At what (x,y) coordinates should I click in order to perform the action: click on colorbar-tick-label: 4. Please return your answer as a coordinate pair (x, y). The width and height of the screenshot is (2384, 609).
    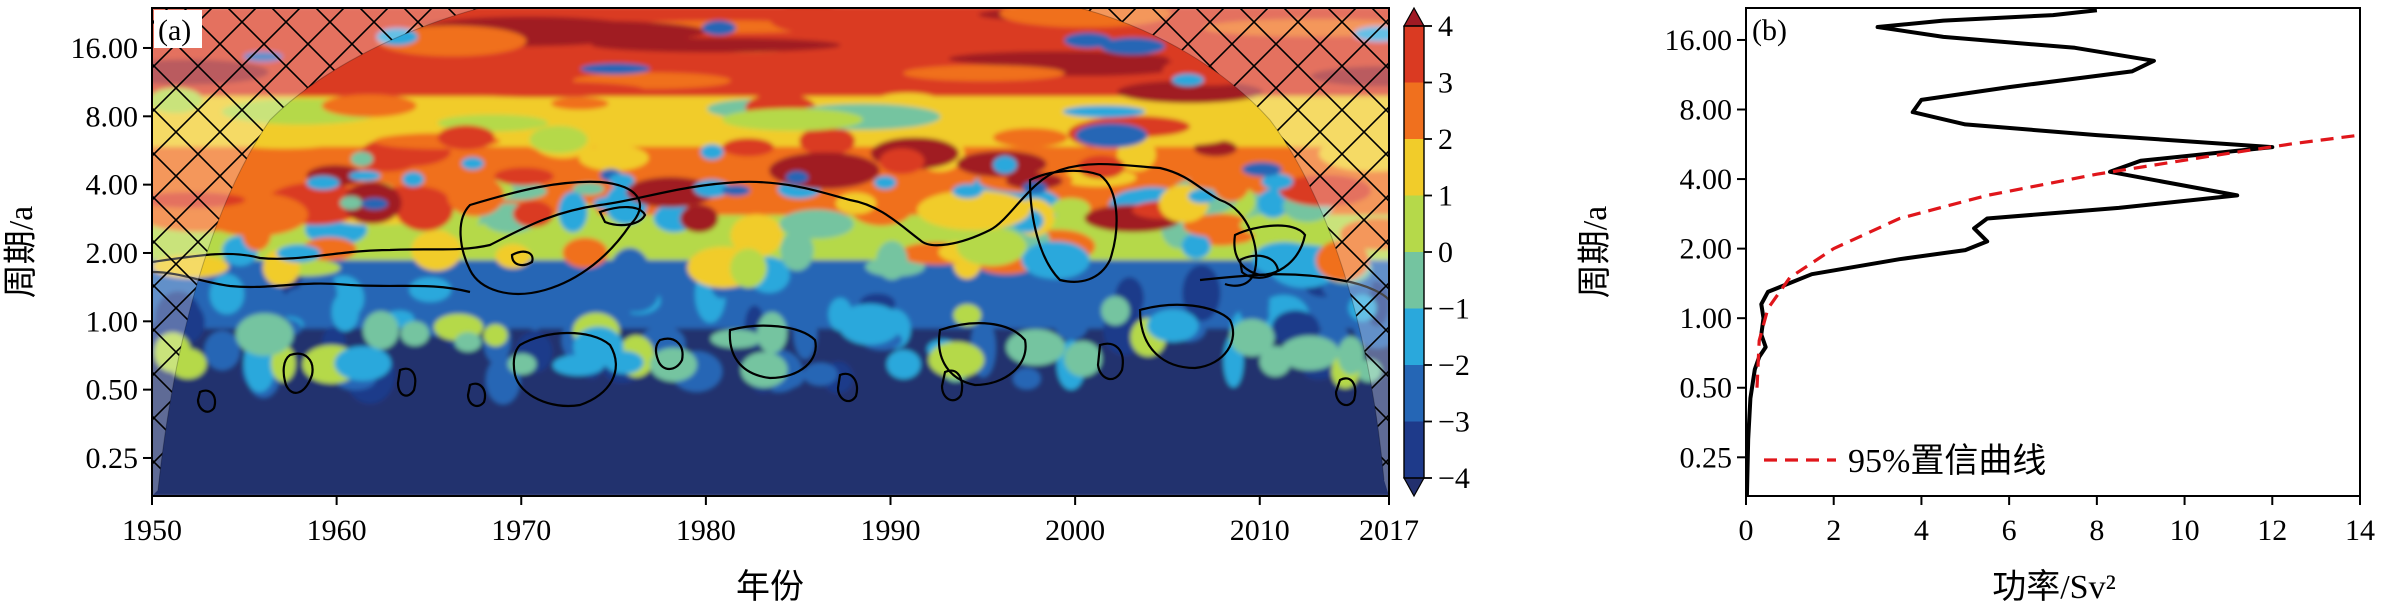
    Looking at the image, I should click on (1445, 26).